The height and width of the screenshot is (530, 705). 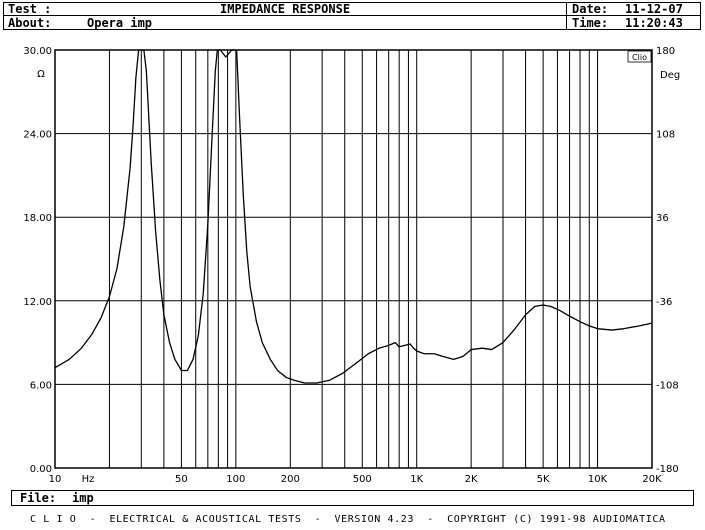 I want to click on time-value: 11:20:43, so click(x=654, y=23).